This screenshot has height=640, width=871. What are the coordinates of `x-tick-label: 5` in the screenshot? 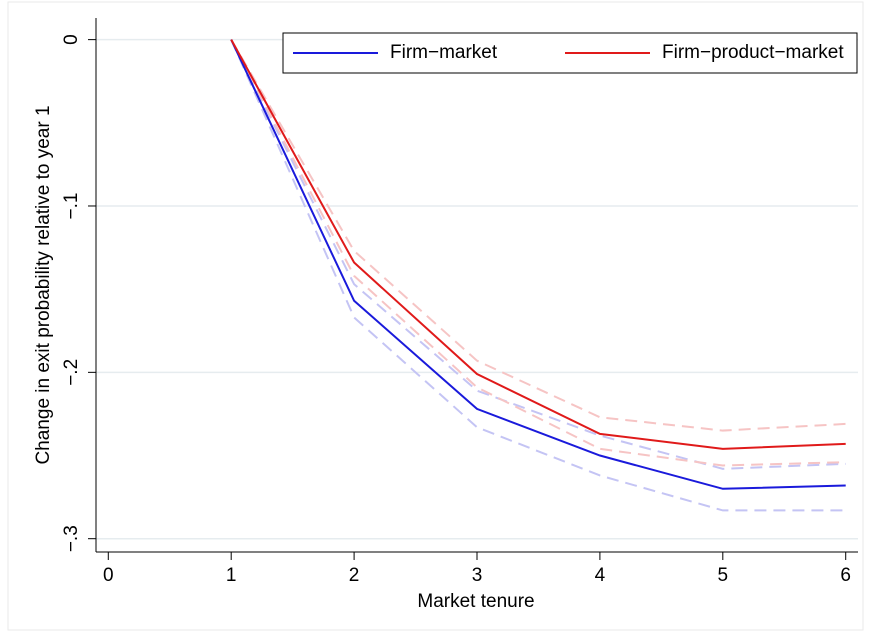 It's located at (723, 575).